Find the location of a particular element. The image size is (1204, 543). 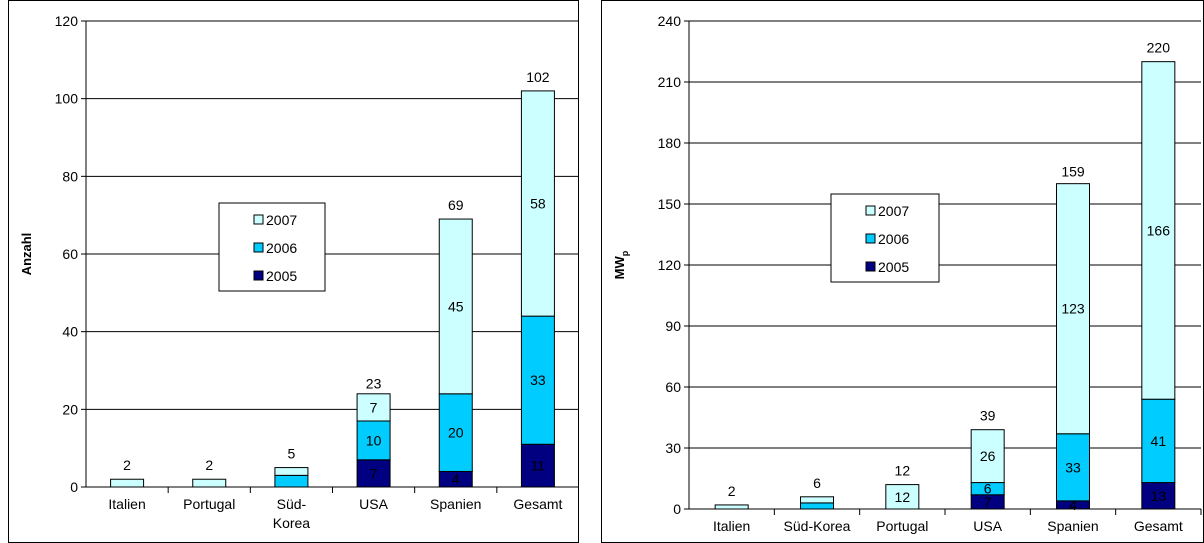

x-tick-label: Portugal is located at coordinates (902, 526).